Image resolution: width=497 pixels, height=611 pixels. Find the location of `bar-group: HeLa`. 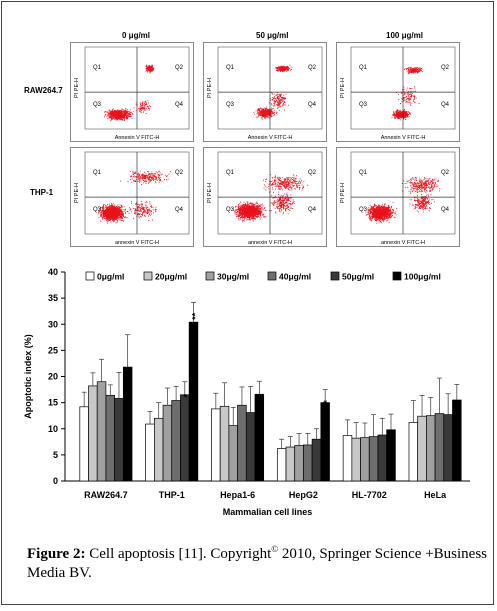

bar-group: HeLa is located at coordinates (435, 438).